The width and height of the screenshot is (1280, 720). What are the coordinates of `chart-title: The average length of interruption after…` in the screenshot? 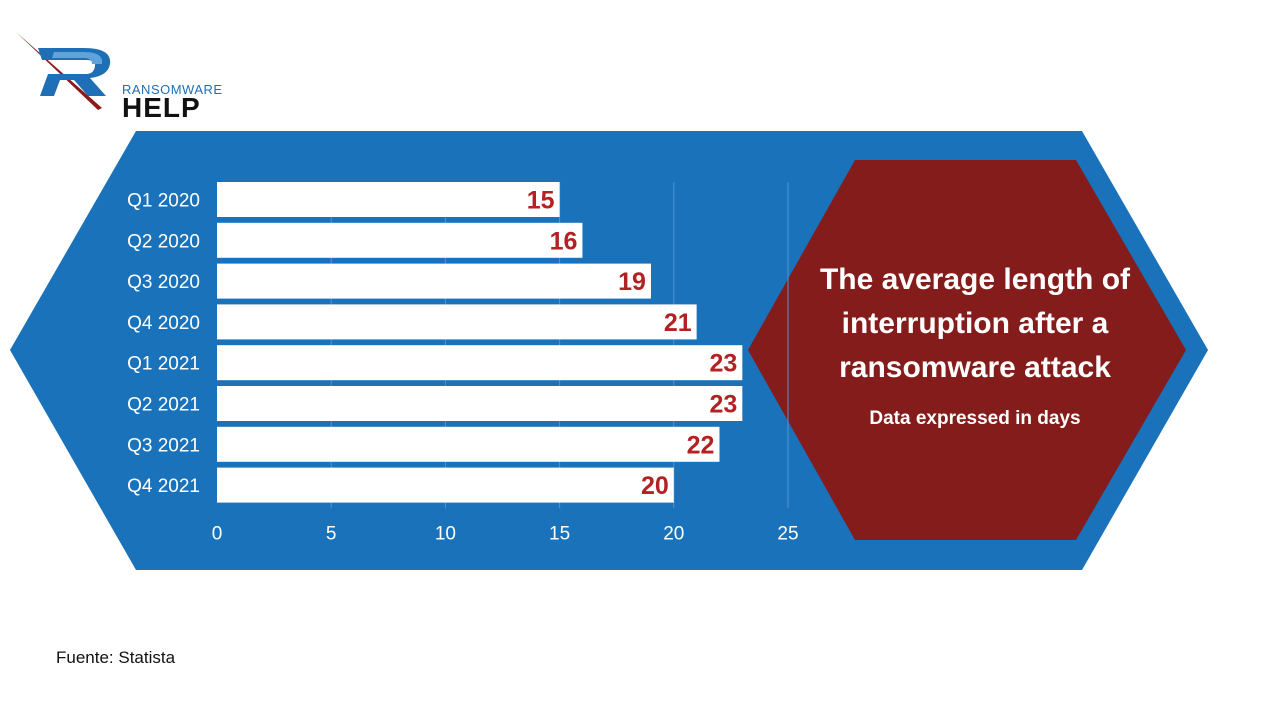 It's located at (975, 323).